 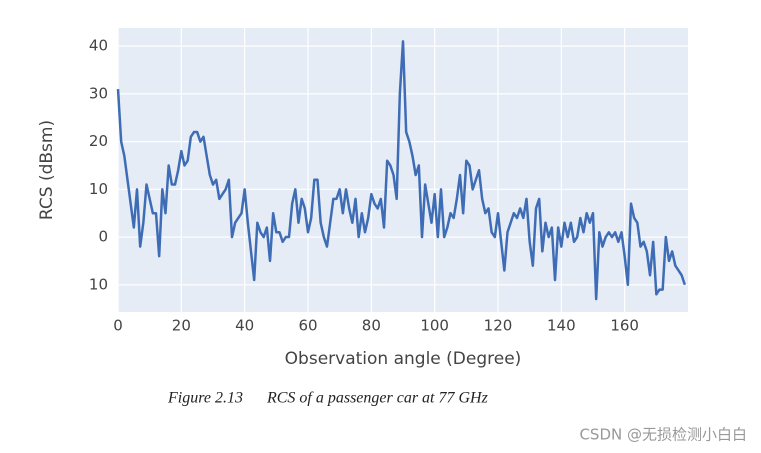 I want to click on x-tick-label: 20, so click(x=181, y=326).